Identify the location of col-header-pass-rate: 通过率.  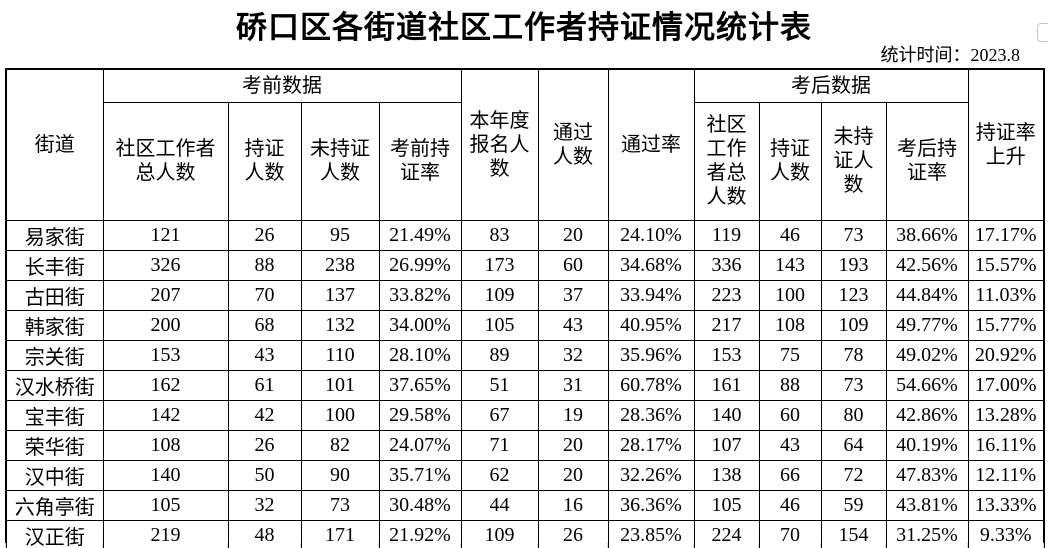
(651, 144).